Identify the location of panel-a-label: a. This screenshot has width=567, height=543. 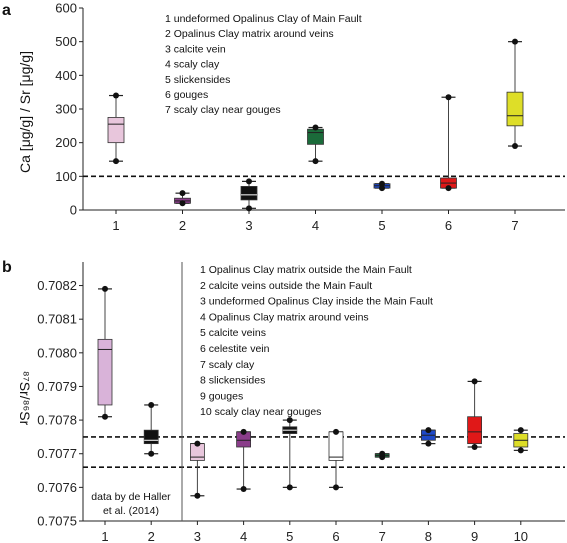
(6, 10).